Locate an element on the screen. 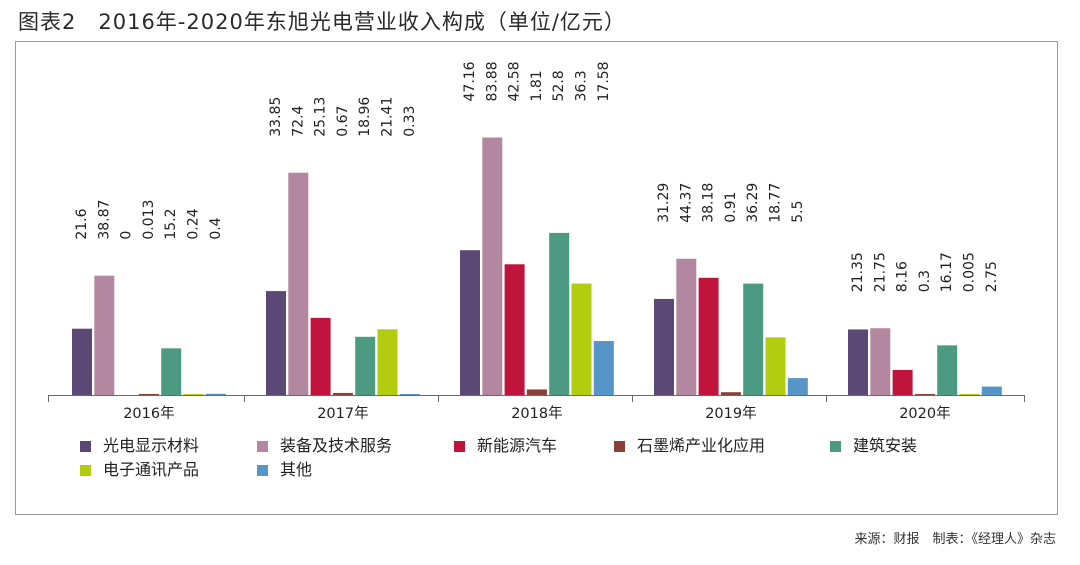 This screenshot has height=565, width=1080. data-label-2018年-其他: 17.58 is located at coordinates (604, 81).